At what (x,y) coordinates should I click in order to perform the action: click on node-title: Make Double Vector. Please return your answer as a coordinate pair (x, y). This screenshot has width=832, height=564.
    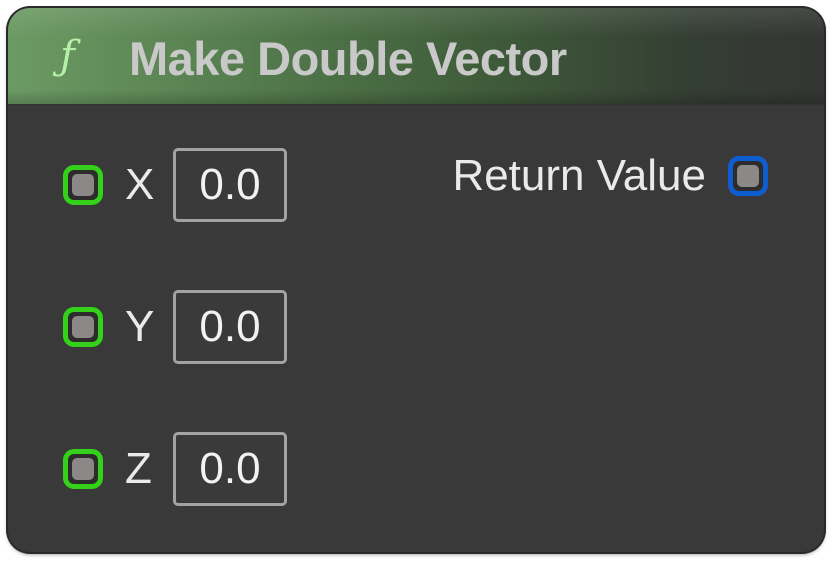
    Looking at the image, I should click on (348, 58).